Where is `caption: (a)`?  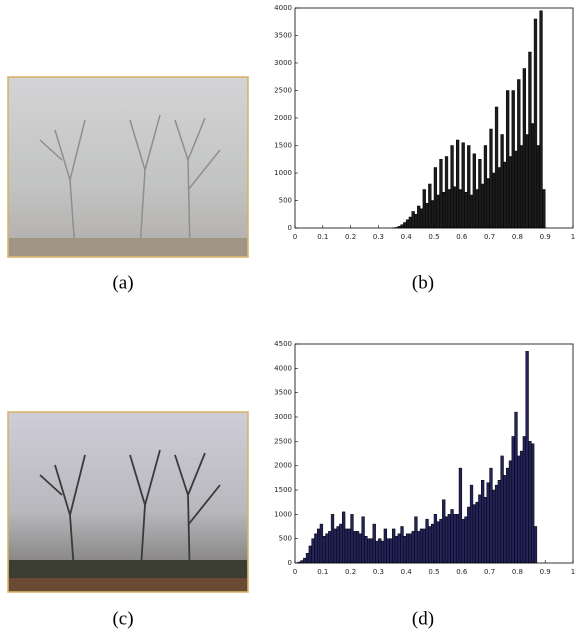
caption: (a) is located at coordinates (122, 282).